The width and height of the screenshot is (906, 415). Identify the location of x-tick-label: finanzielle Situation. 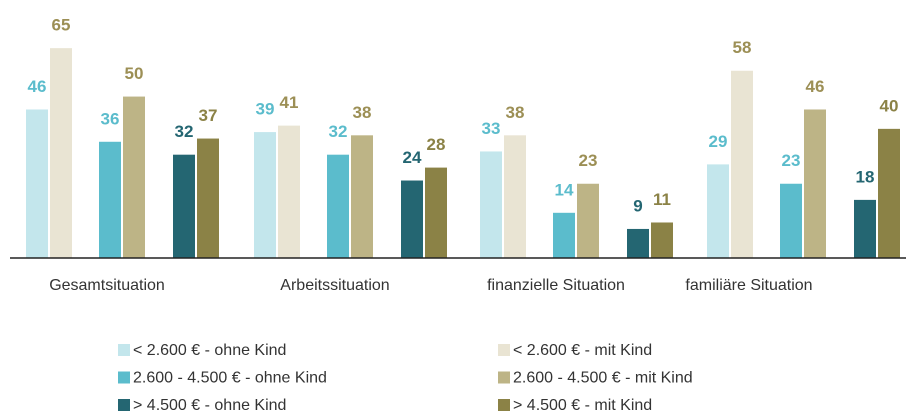
(556, 285).